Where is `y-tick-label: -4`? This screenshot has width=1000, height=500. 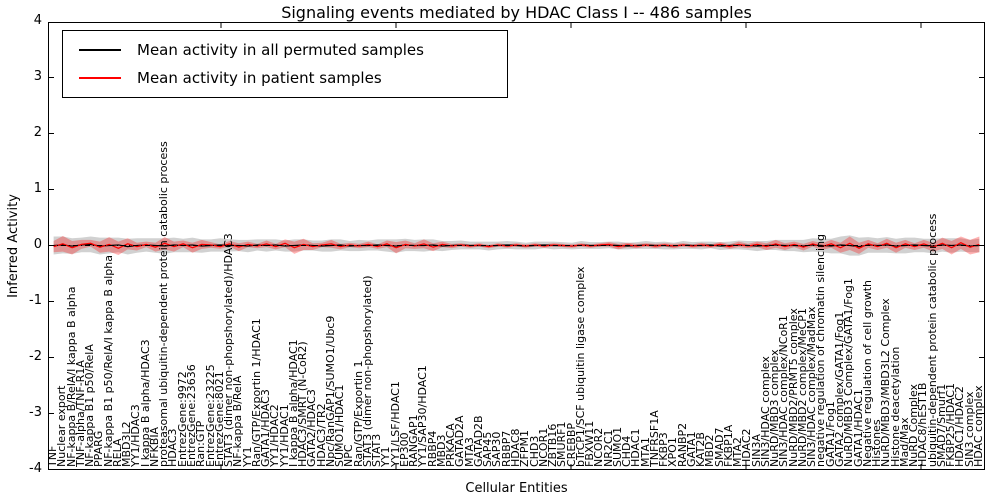 y-tick-label: -4 is located at coordinates (35, 468).